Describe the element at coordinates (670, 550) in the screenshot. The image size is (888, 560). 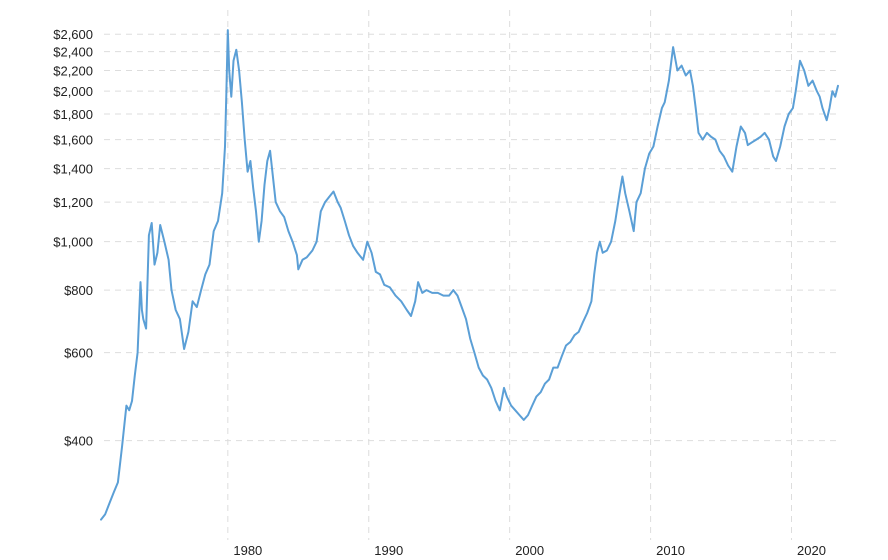
I see `x-tick-label: 2010` at that location.